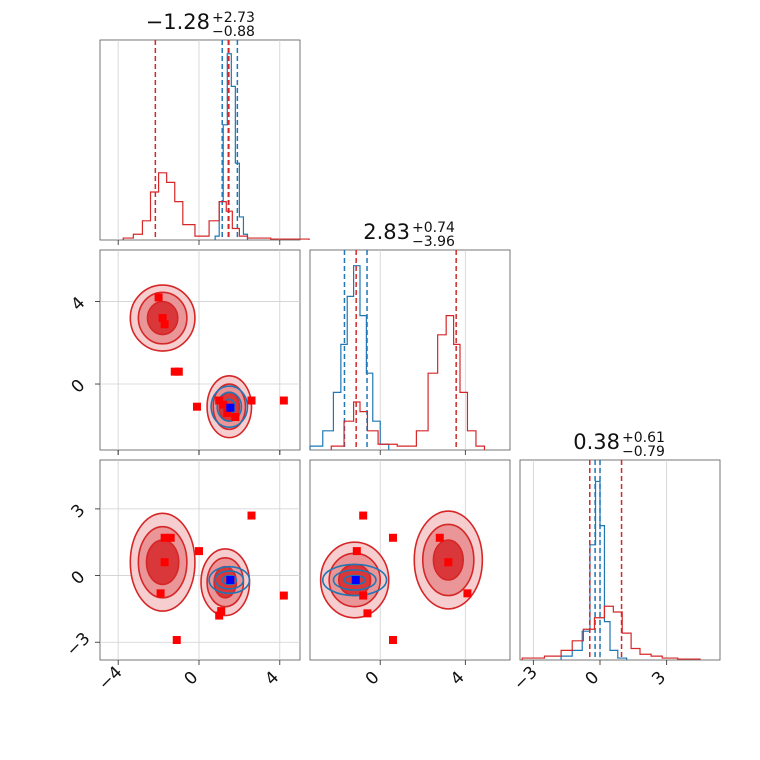 The image size is (760, 760). Describe the element at coordinates (233, 18) in the screenshot. I see `title-param-1-upper: +2.73` at that location.